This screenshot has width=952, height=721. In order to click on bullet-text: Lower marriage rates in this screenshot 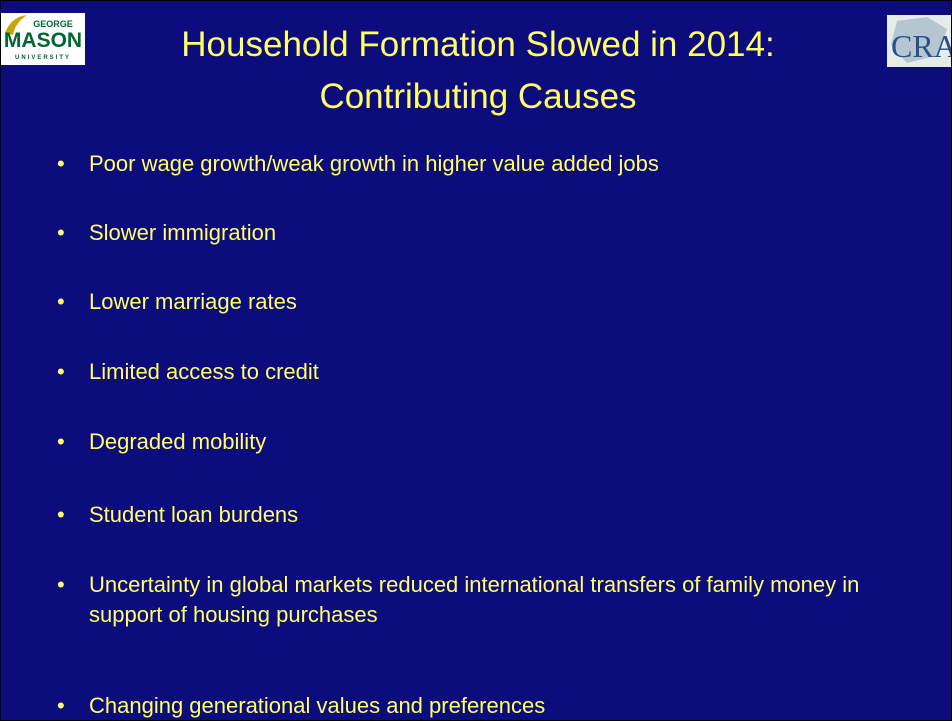, I will do `click(193, 301)`.